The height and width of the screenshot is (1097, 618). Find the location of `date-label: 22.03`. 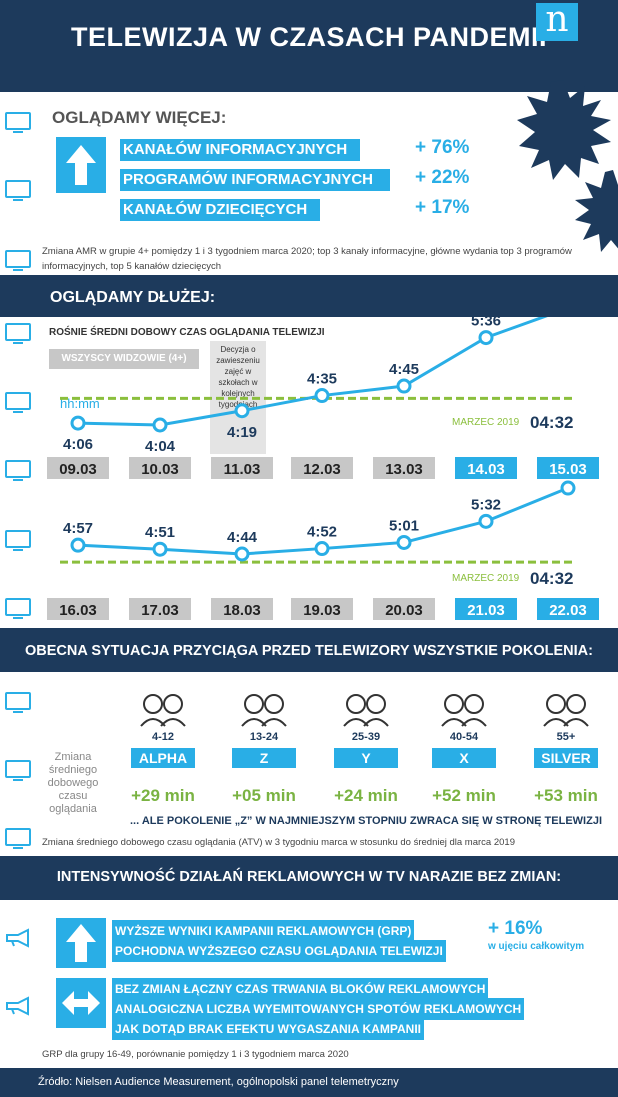

date-label: 22.03 is located at coordinates (568, 610).